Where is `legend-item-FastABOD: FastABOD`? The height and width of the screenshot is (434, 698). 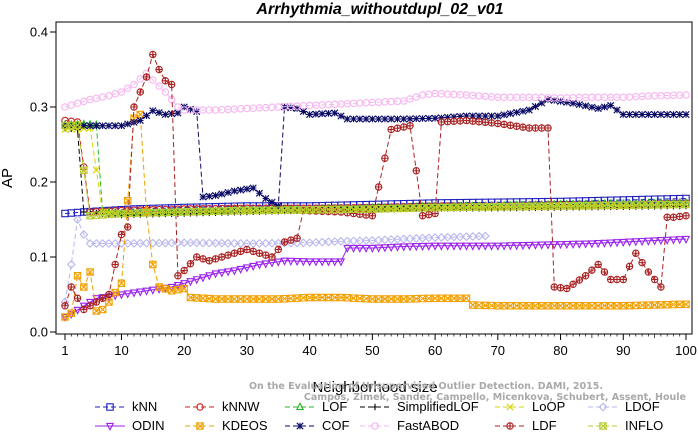 legend-item-FastABOD: FastABOD is located at coordinates (409, 425).